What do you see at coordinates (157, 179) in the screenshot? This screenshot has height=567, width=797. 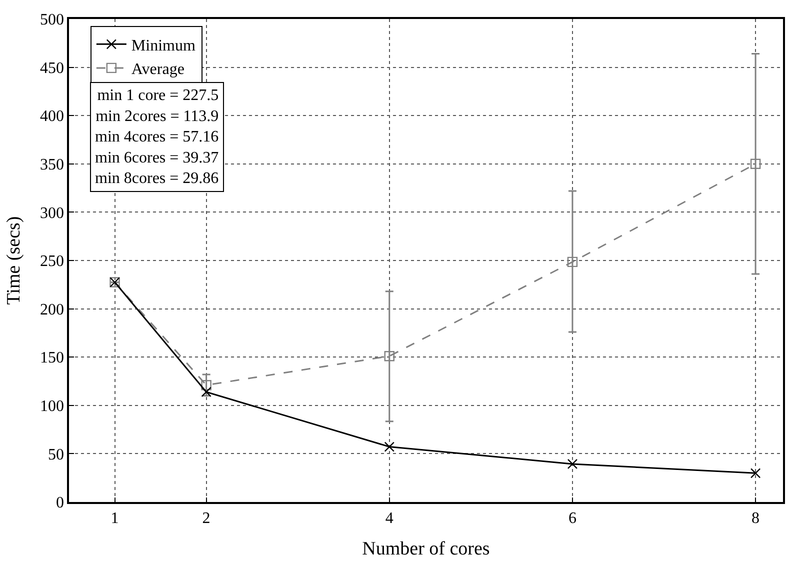 I see `annotation: min 8cores = 29.86` at bounding box center [157, 179].